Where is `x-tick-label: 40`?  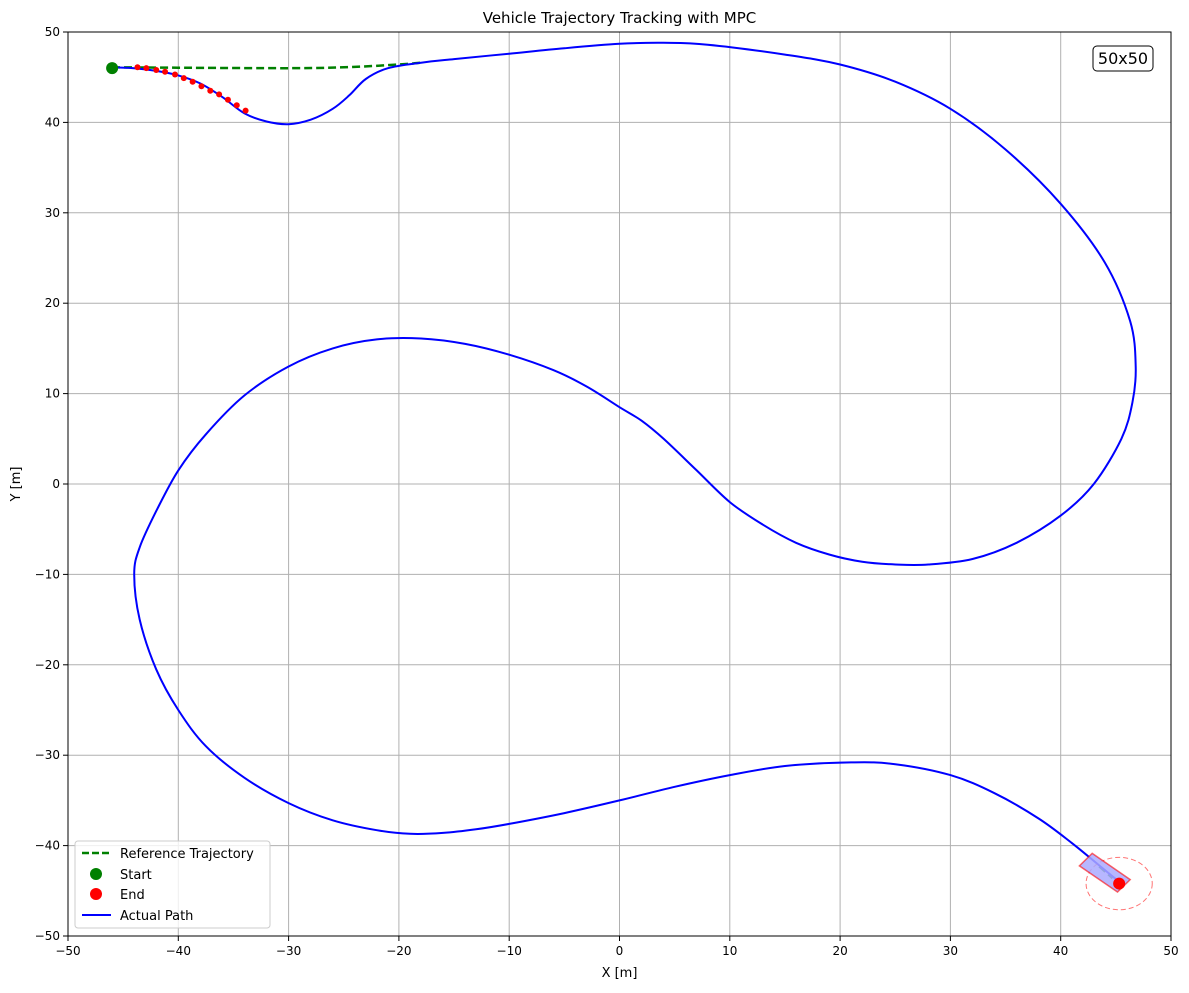
x-tick-label: 40 is located at coordinates (1060, 951).